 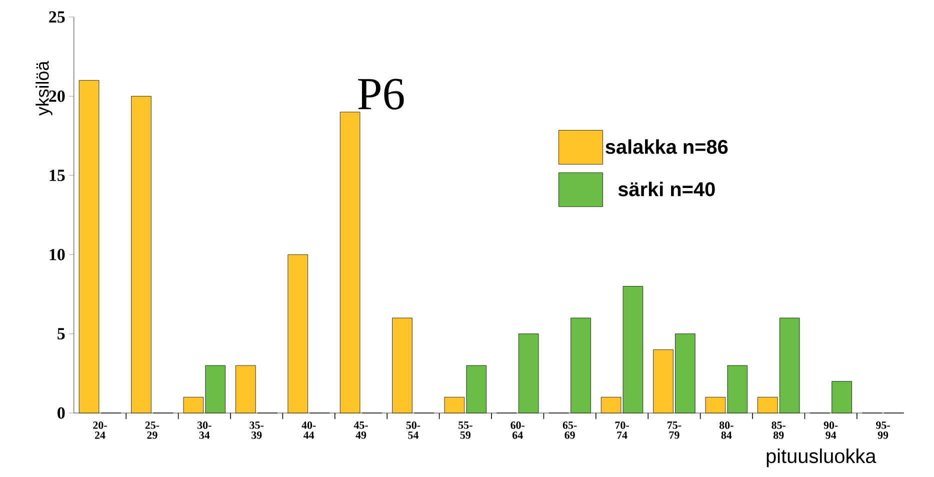 What do you see at coordinates (413, 430) in the screenshot?
I see `x-tick-label: 50-54` at bounding box center [413, 430].